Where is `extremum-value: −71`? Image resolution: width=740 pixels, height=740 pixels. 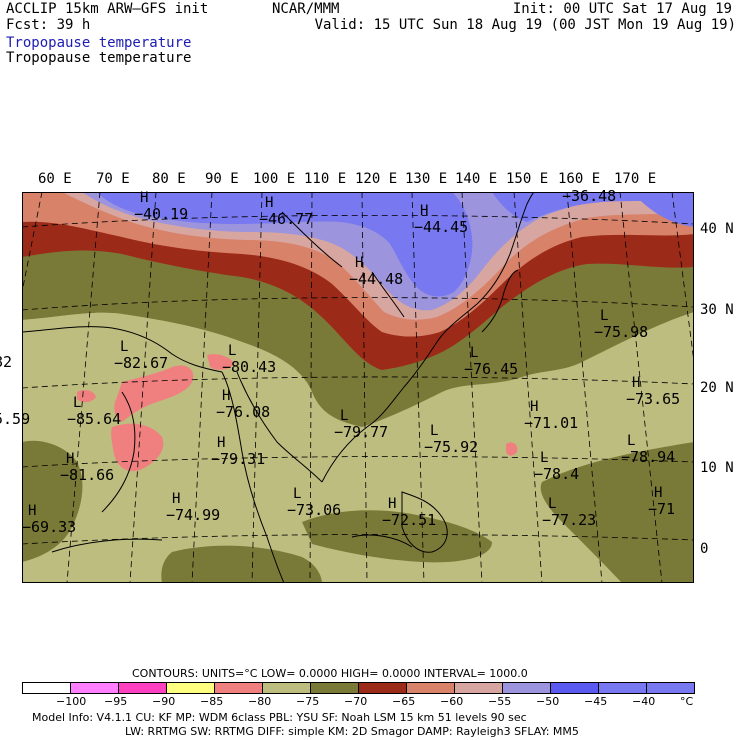
extremum-value: −71 is located at coordinates (662, 509).